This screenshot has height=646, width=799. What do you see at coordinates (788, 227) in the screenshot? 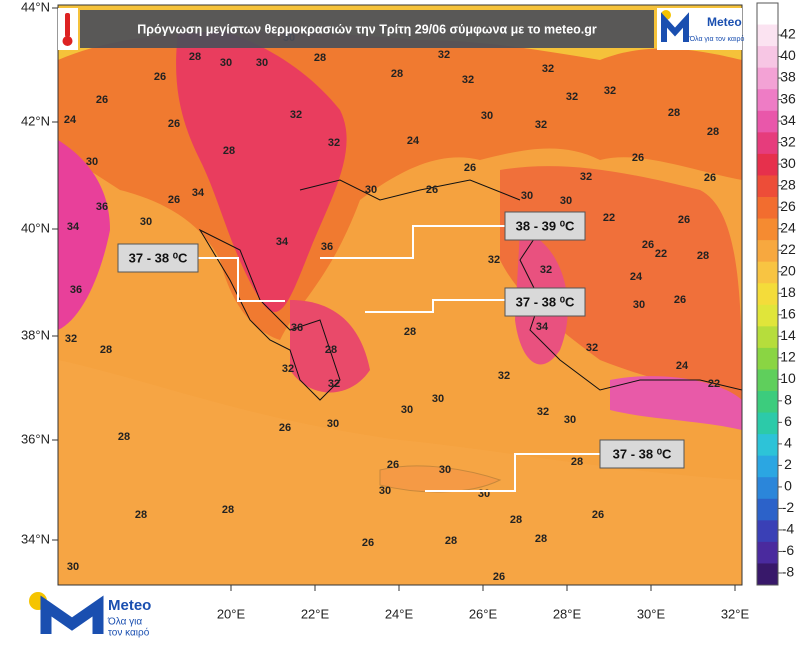
I see `colorbar-label: 24` at bounding box center [788, 227].